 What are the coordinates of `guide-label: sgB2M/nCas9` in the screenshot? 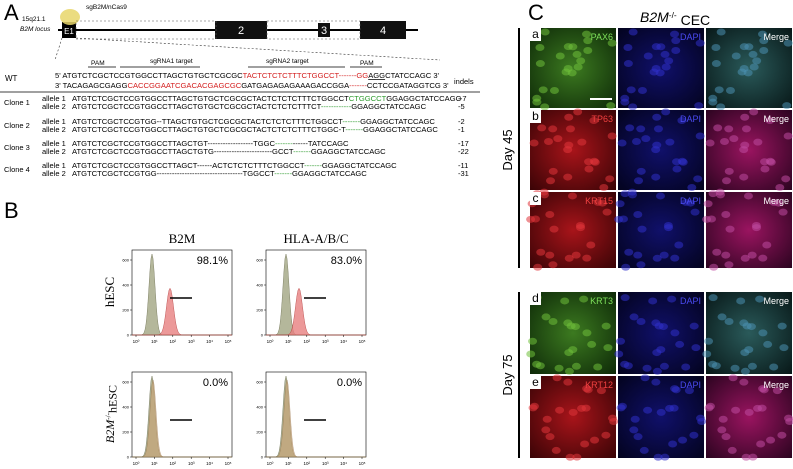 It's located at (106, 7).